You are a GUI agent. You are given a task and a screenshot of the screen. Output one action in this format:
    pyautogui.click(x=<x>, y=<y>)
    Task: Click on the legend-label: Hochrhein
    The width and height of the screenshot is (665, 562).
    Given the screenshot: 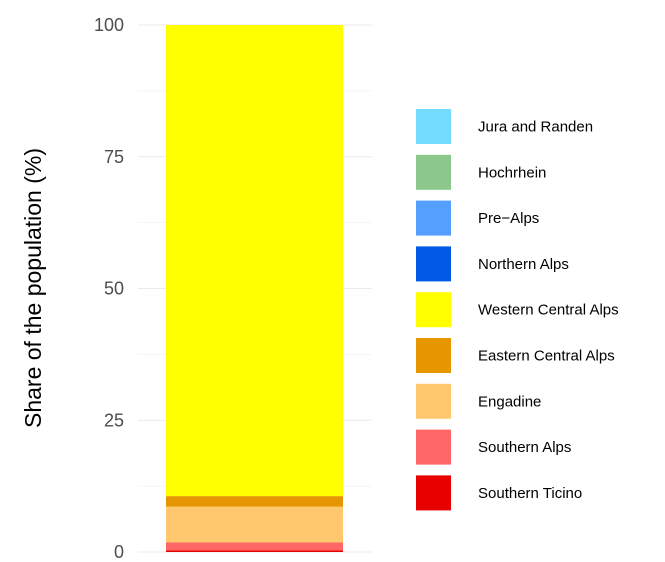 What is the action you would take?
    pyautogui.click(x=512, y=172)
    